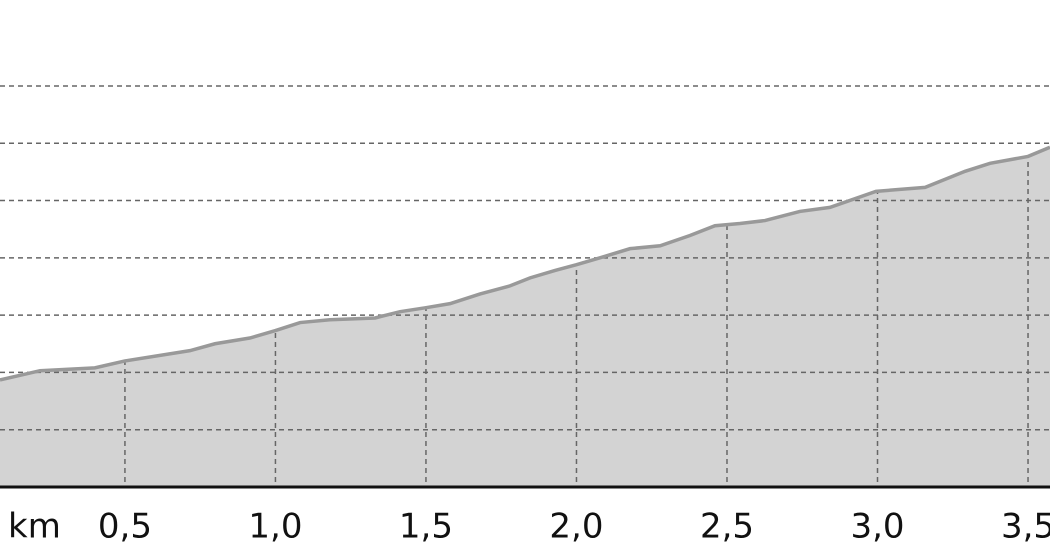 Image resolution: width=1050 pixels, height=560 pixels. I want to click on x-axis-label: km, so click(34, 527).